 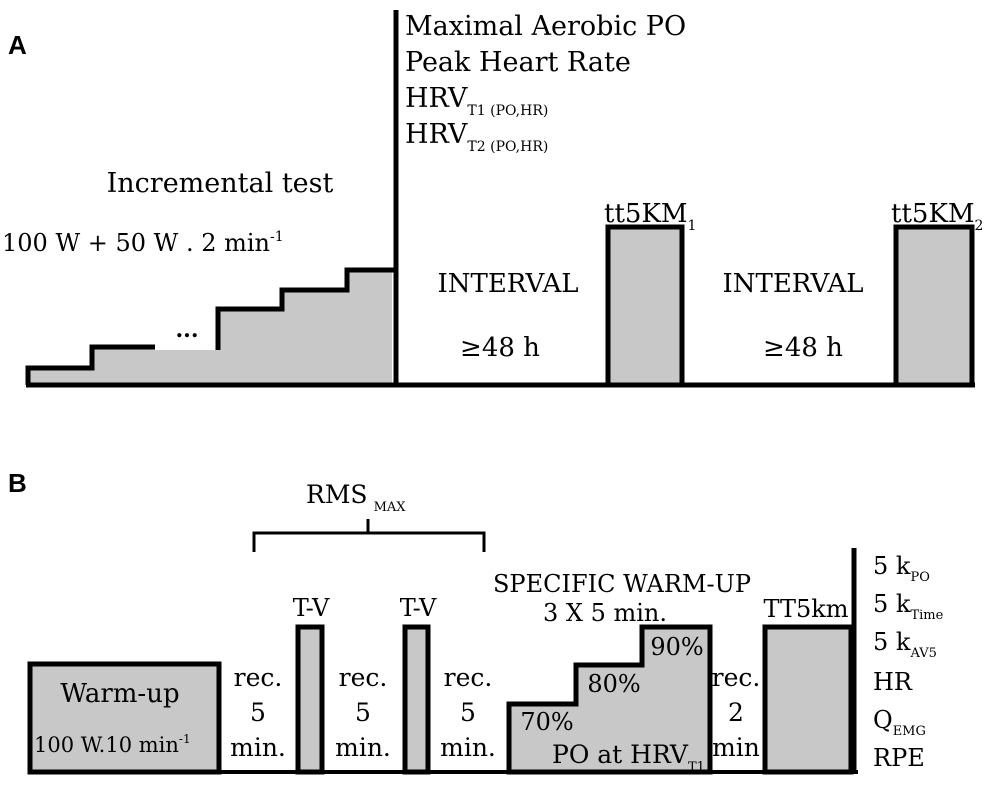 What do you see at coordinates (899, 722) in the screenshot?
I see `outcome-q-emg: QEMG` at bounding box center [899, 722].